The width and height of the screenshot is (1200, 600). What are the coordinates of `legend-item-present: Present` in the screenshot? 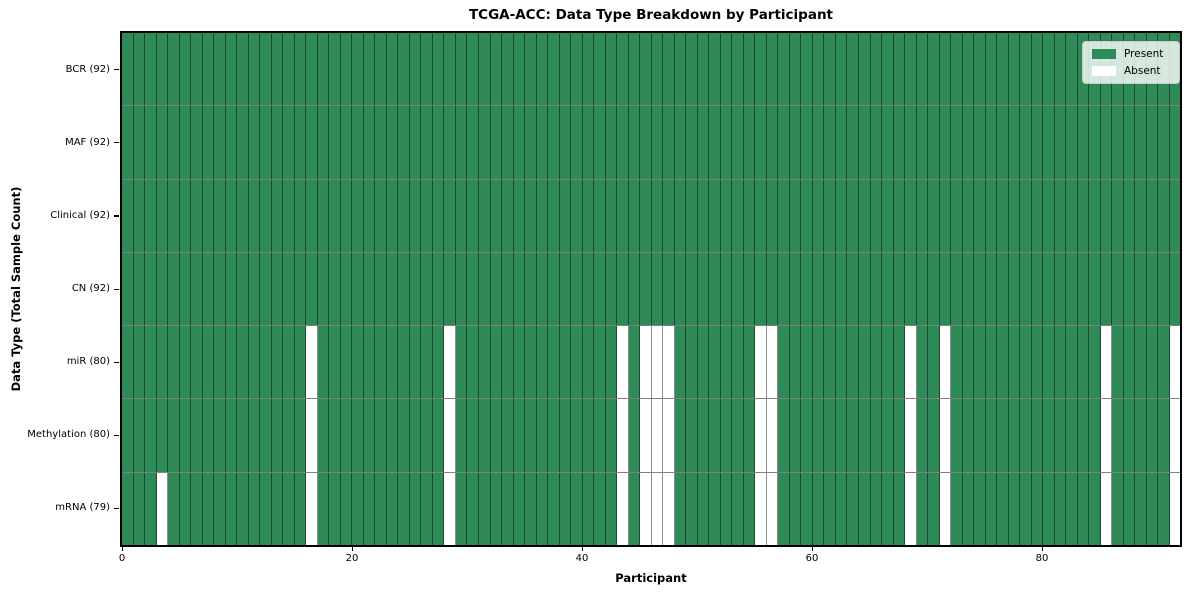 It's located at (1131, 54).